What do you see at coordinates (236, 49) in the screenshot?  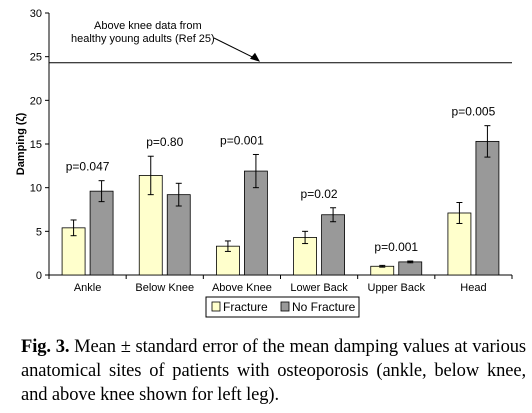 I see `reference-arrow-shaft` at bounding box center [236, 49].